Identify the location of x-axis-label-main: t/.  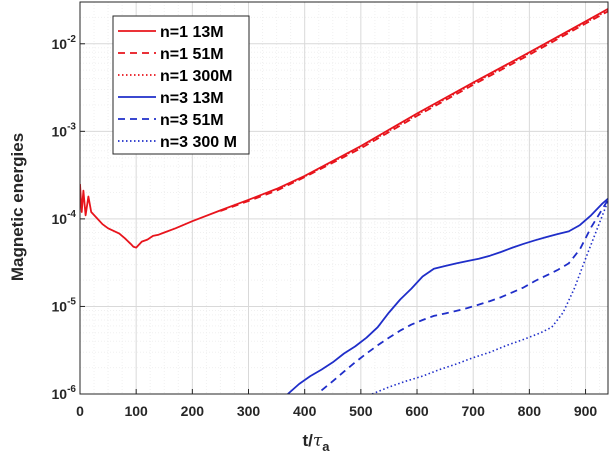
(307, 440).